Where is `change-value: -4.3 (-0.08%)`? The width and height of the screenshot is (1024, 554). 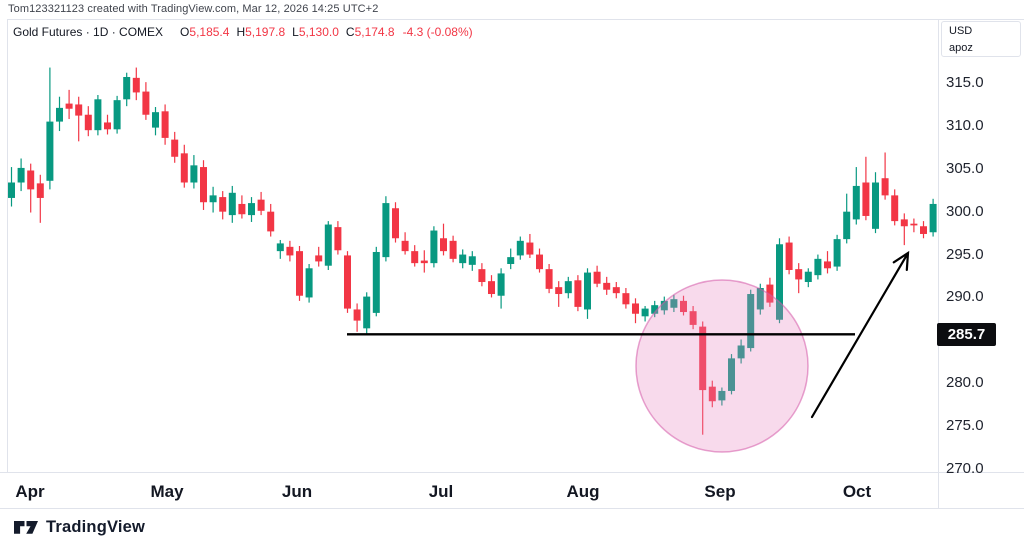
change-value: -4.3 (-0.08%) is located at coordinates (437, 32).